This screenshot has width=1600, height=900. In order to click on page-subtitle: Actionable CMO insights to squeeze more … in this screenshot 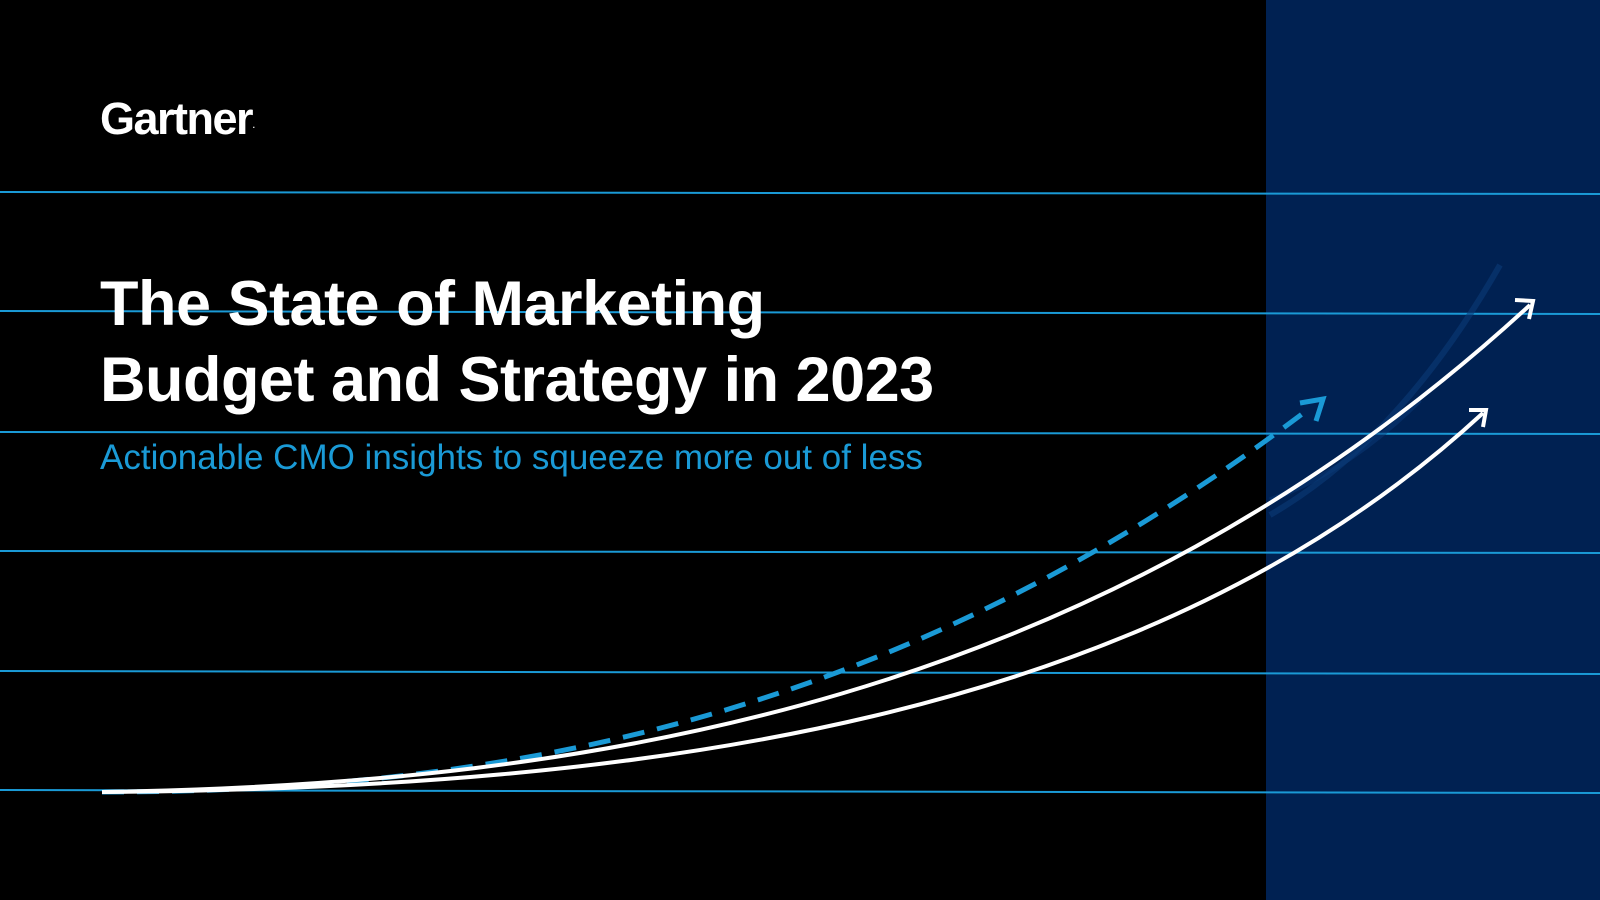, I will do `click(511, 457)`.